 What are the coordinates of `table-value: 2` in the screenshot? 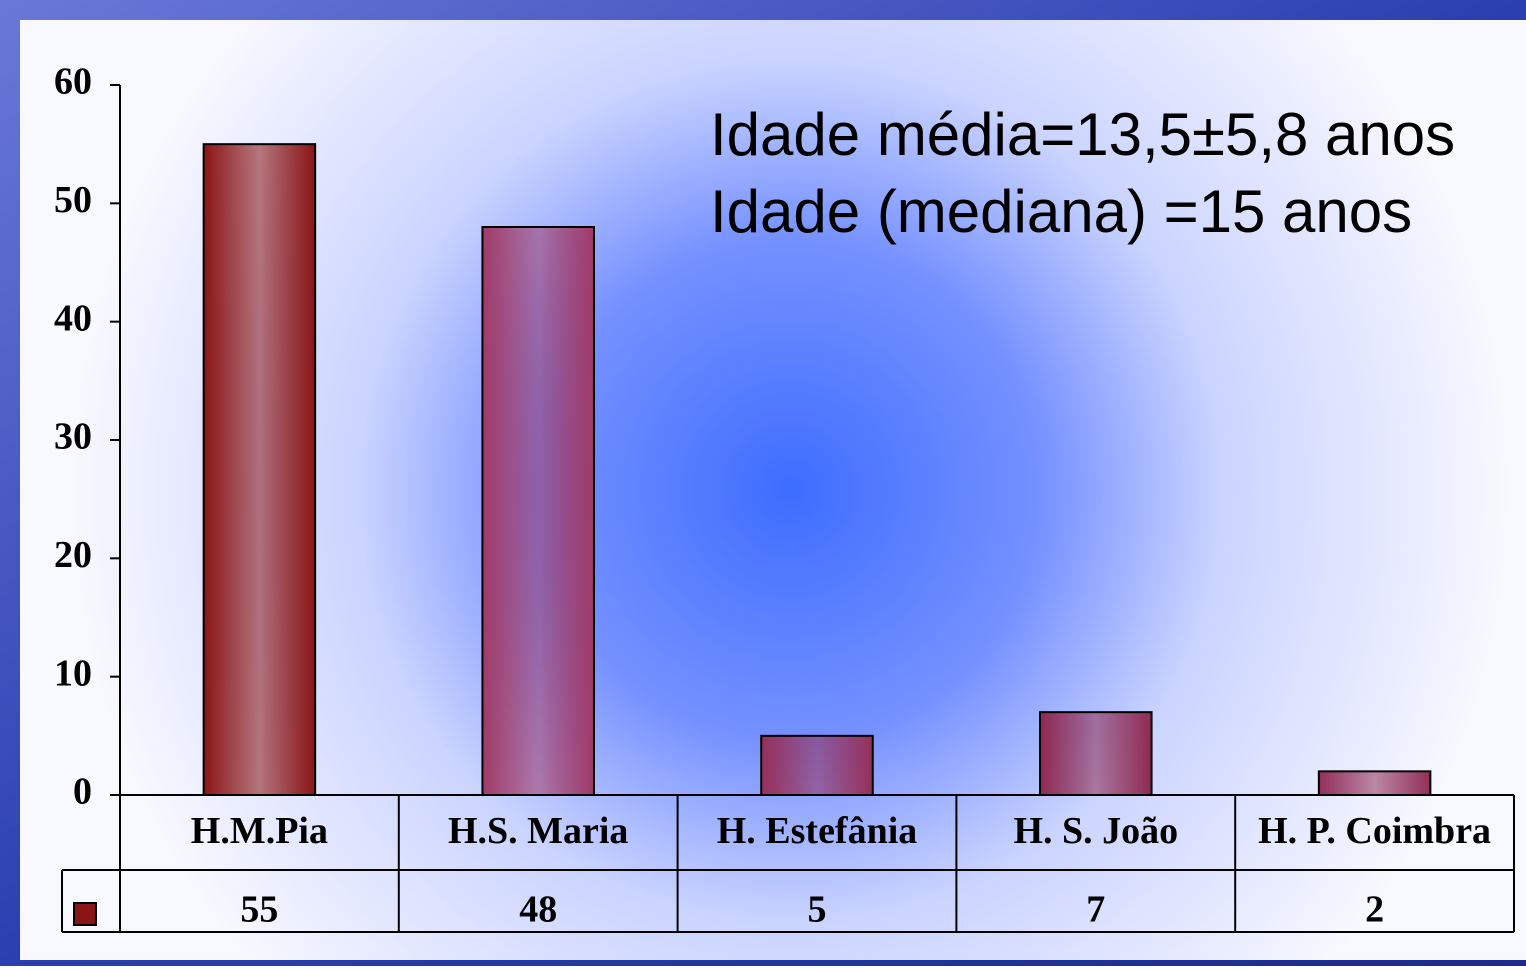 It's located at (1374, 910).